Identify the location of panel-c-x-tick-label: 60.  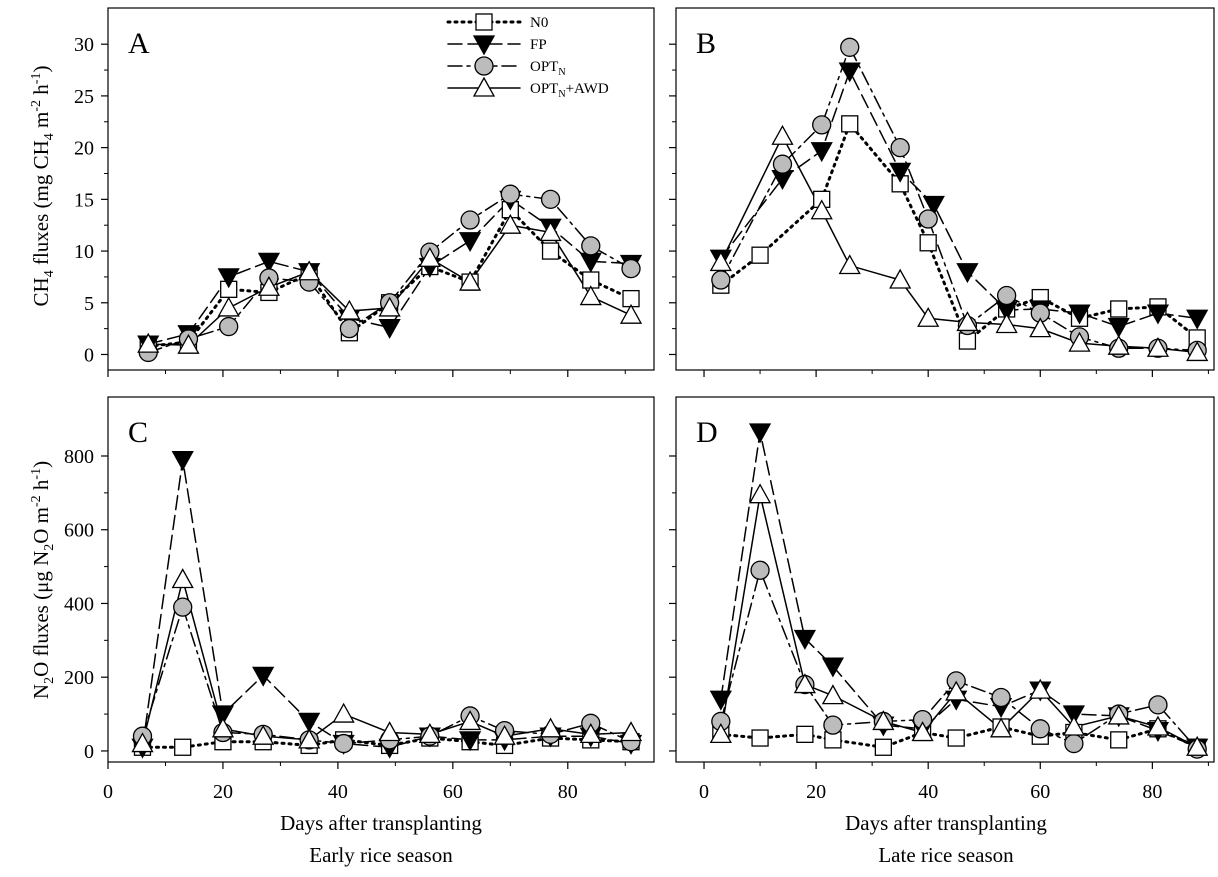
(453, 792).